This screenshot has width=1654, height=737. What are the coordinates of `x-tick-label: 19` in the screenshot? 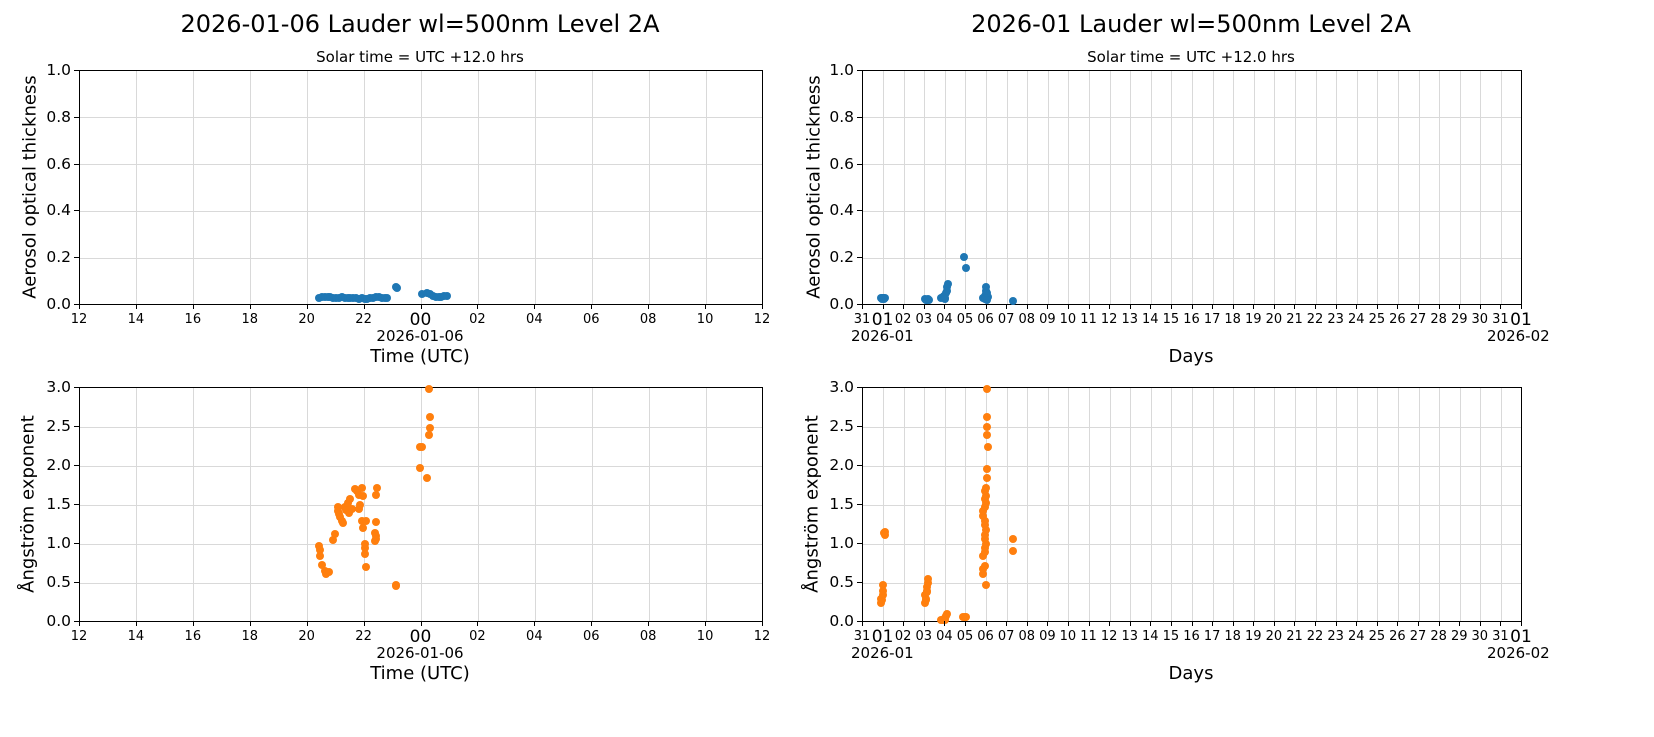 It's located at (1253, 319).